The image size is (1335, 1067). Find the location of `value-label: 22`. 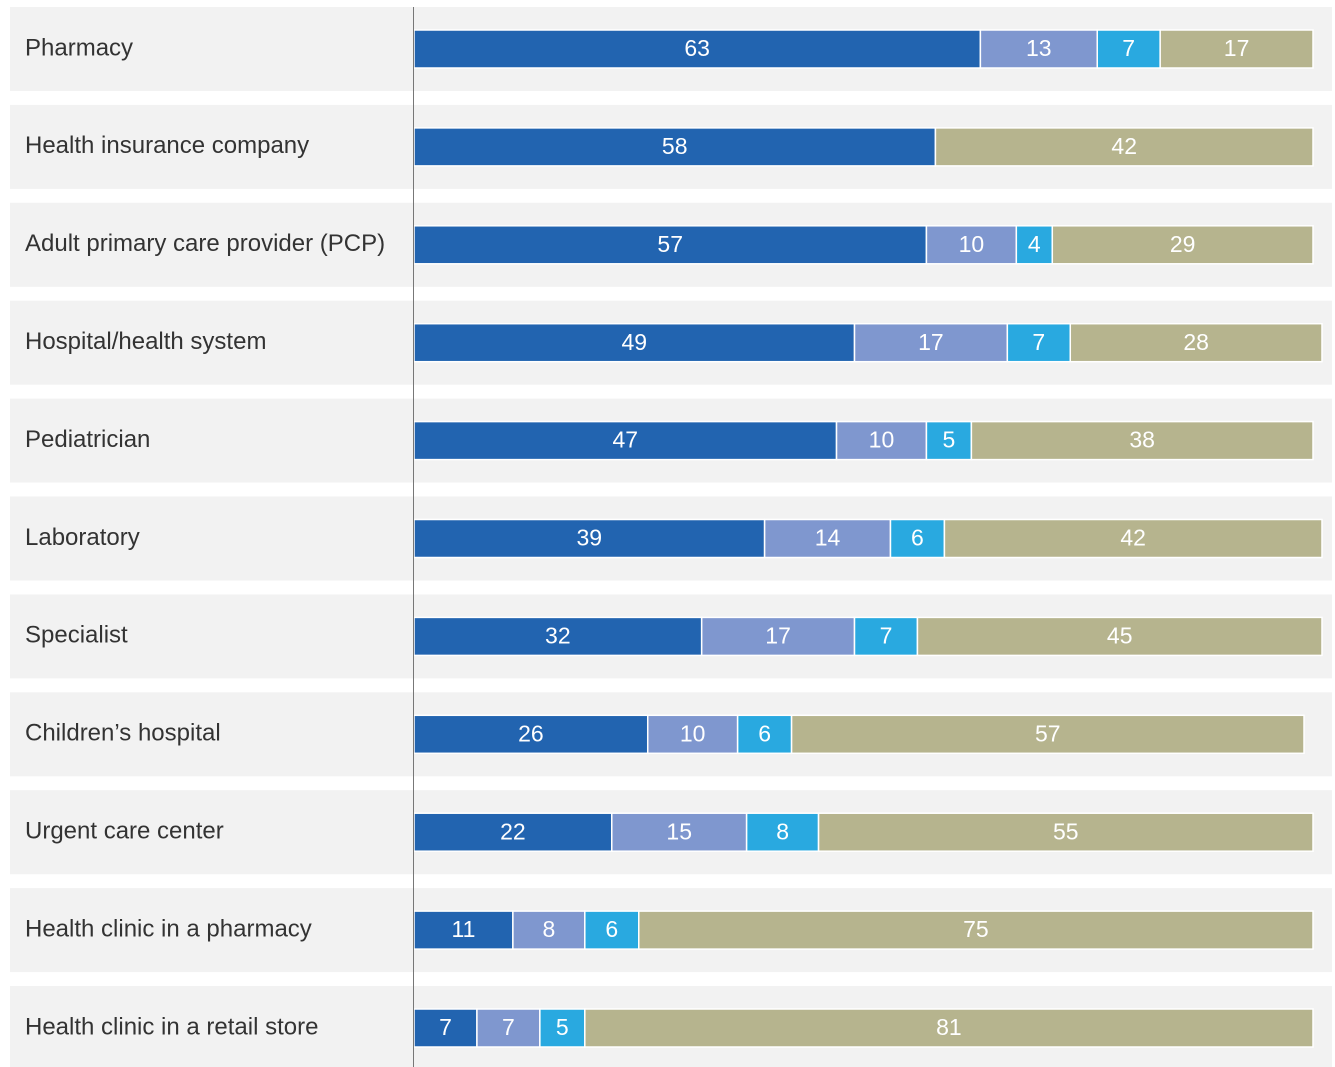

value-label: 22 is located at coordinates (513, 831).